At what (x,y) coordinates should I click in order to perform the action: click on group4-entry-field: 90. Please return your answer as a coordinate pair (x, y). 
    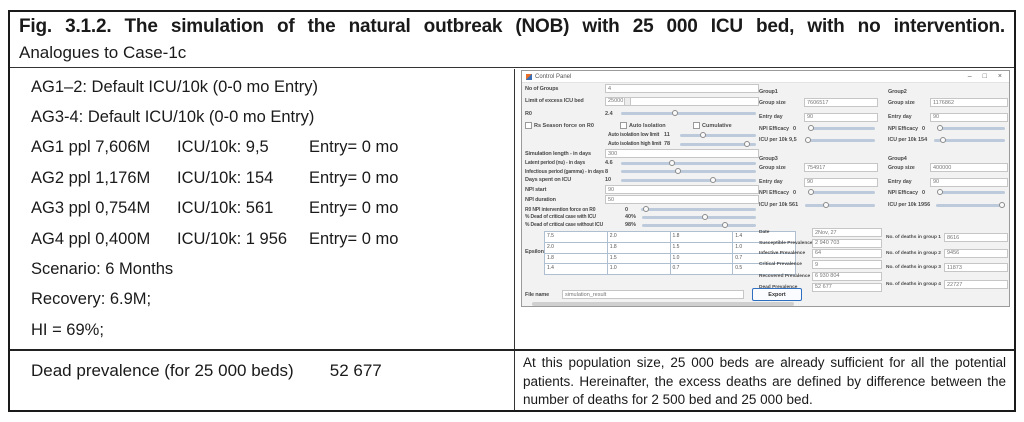
    Looking at the image, I should click on (969, 182).